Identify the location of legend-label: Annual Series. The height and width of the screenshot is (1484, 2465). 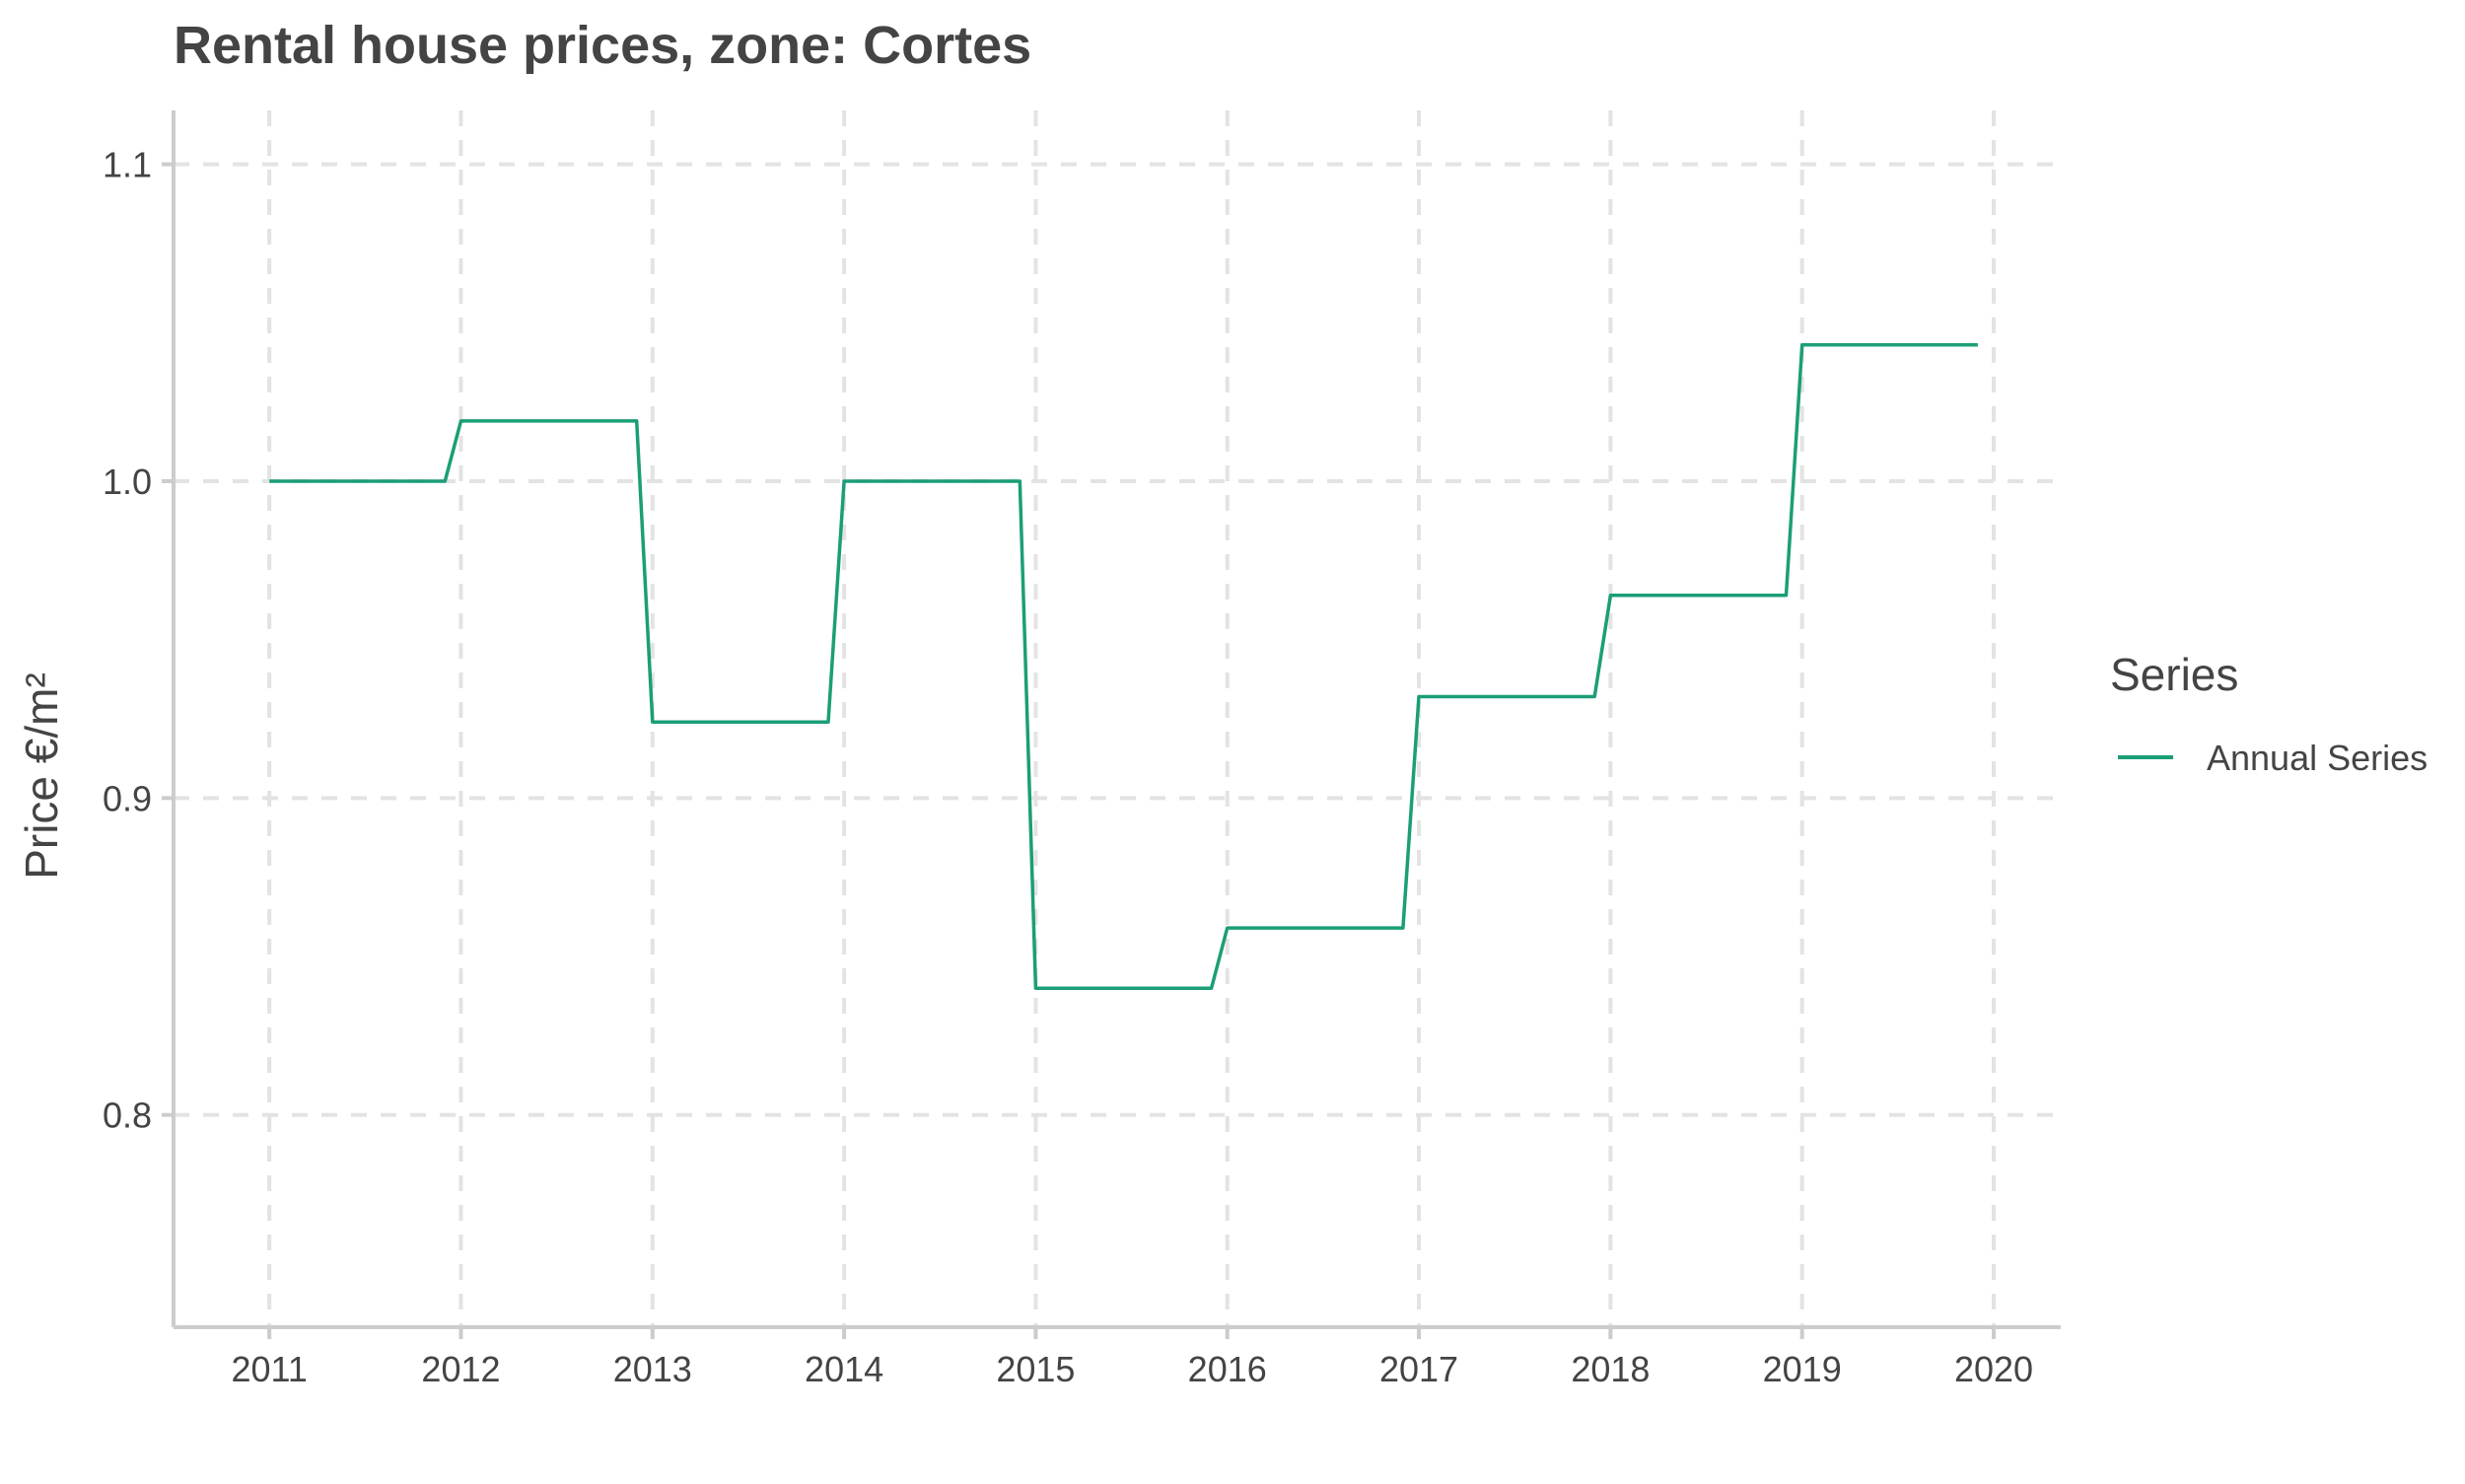
(2317, 758).